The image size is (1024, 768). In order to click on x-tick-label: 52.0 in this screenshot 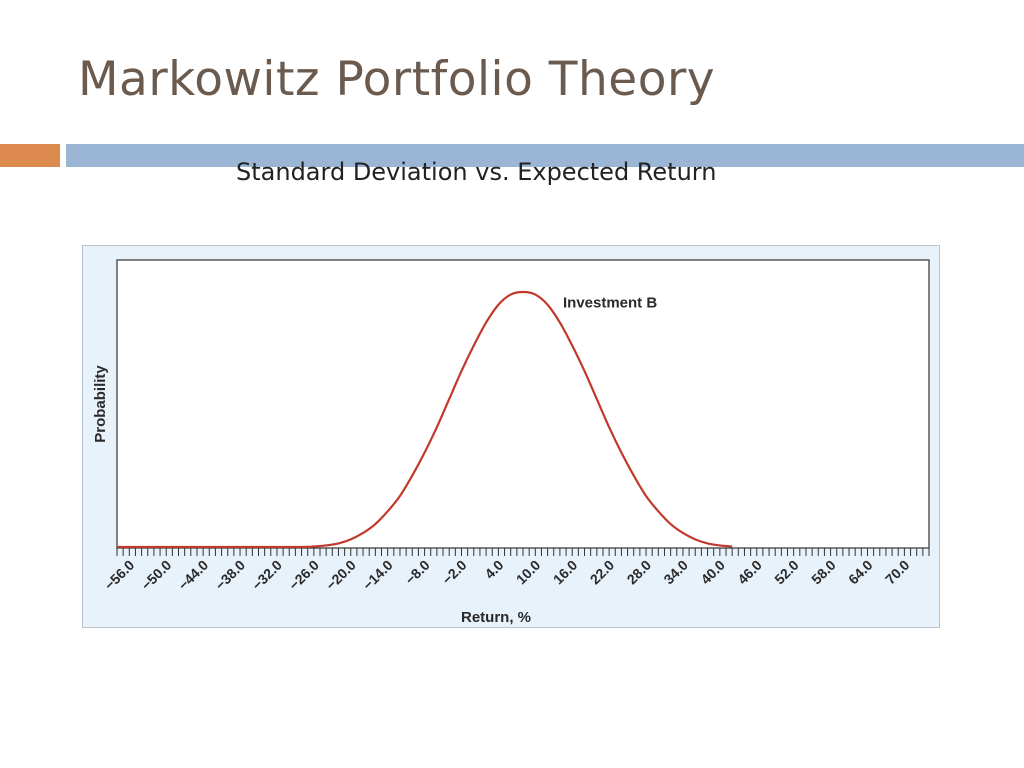, I will do `click(786, 572)`.